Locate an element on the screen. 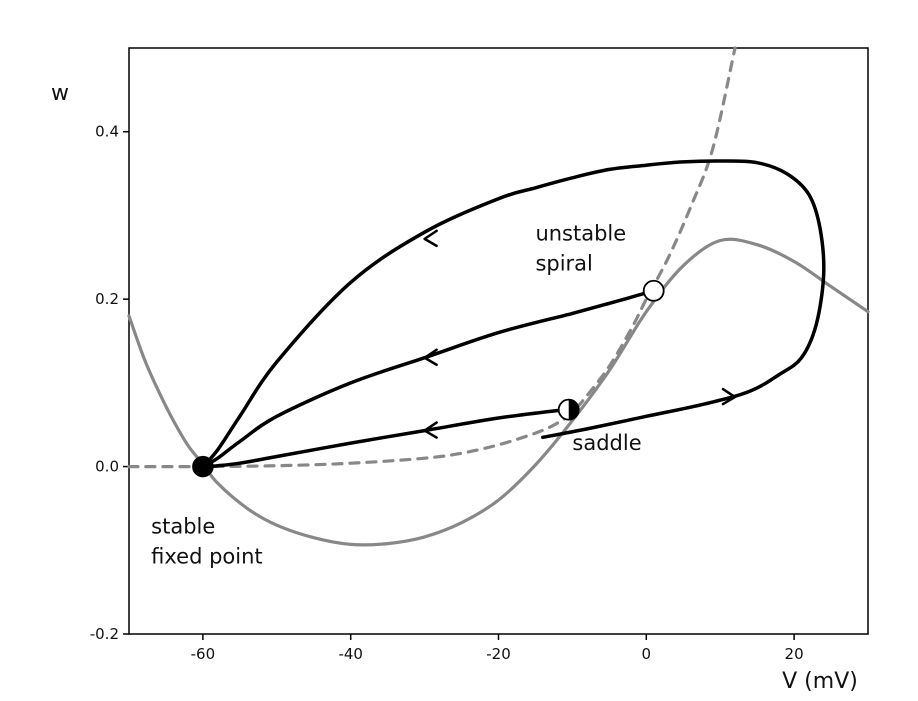 This screenshot has height=701, width=918. annotation-text: stable is located at coordinates (183, 527).